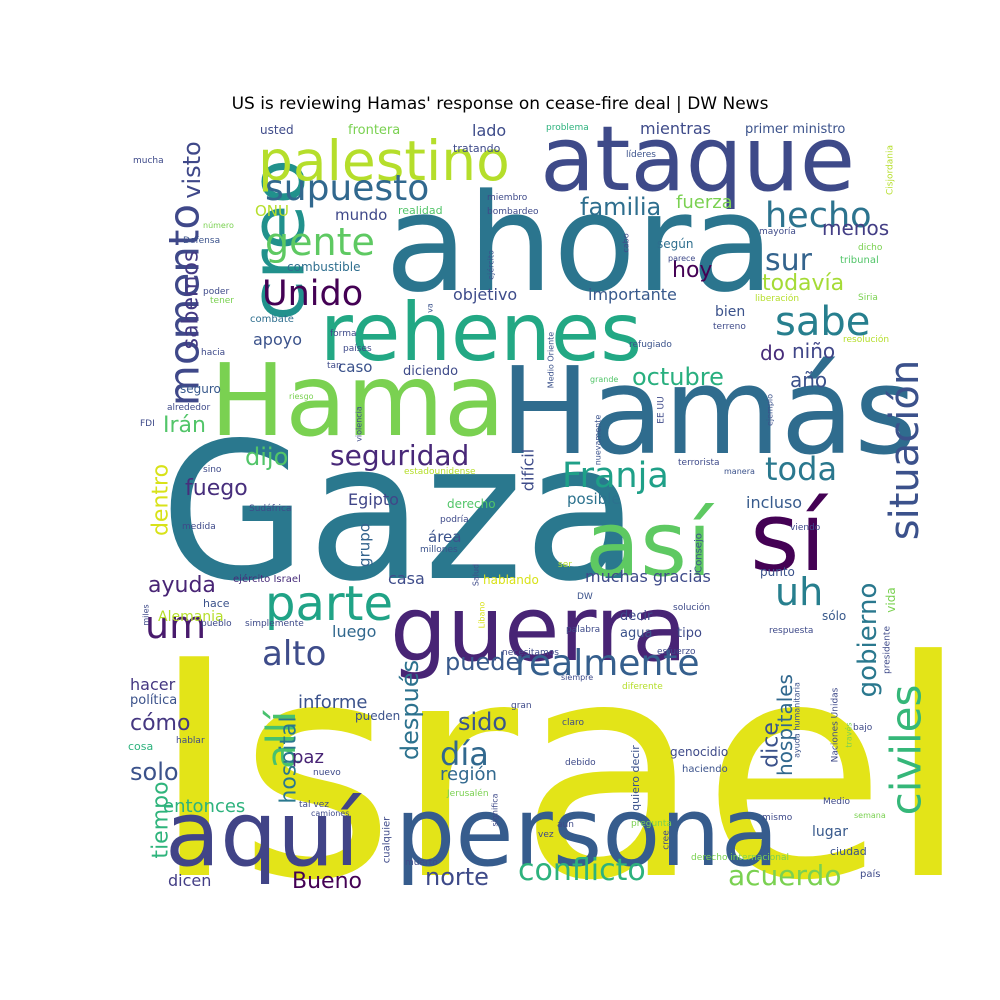 Image resolution: width=1000 pixels, height=1000 pixels. Describe the element at coordinates (789, 260) in the screenshot. I see `word-cloud-word: sur` at that location.